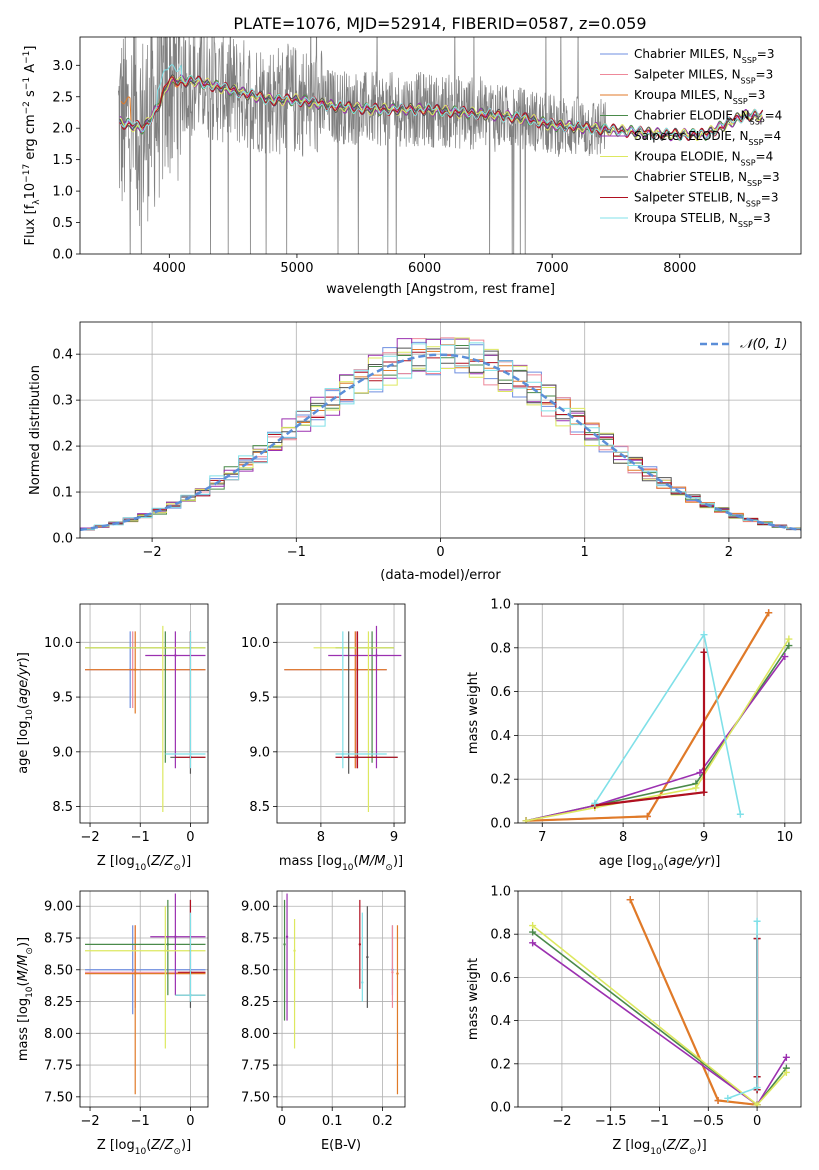 Image resolution: width=819 pixels, height=1170 pixels. I want to click on y-tick-label: 0.0, so click(500, 824).